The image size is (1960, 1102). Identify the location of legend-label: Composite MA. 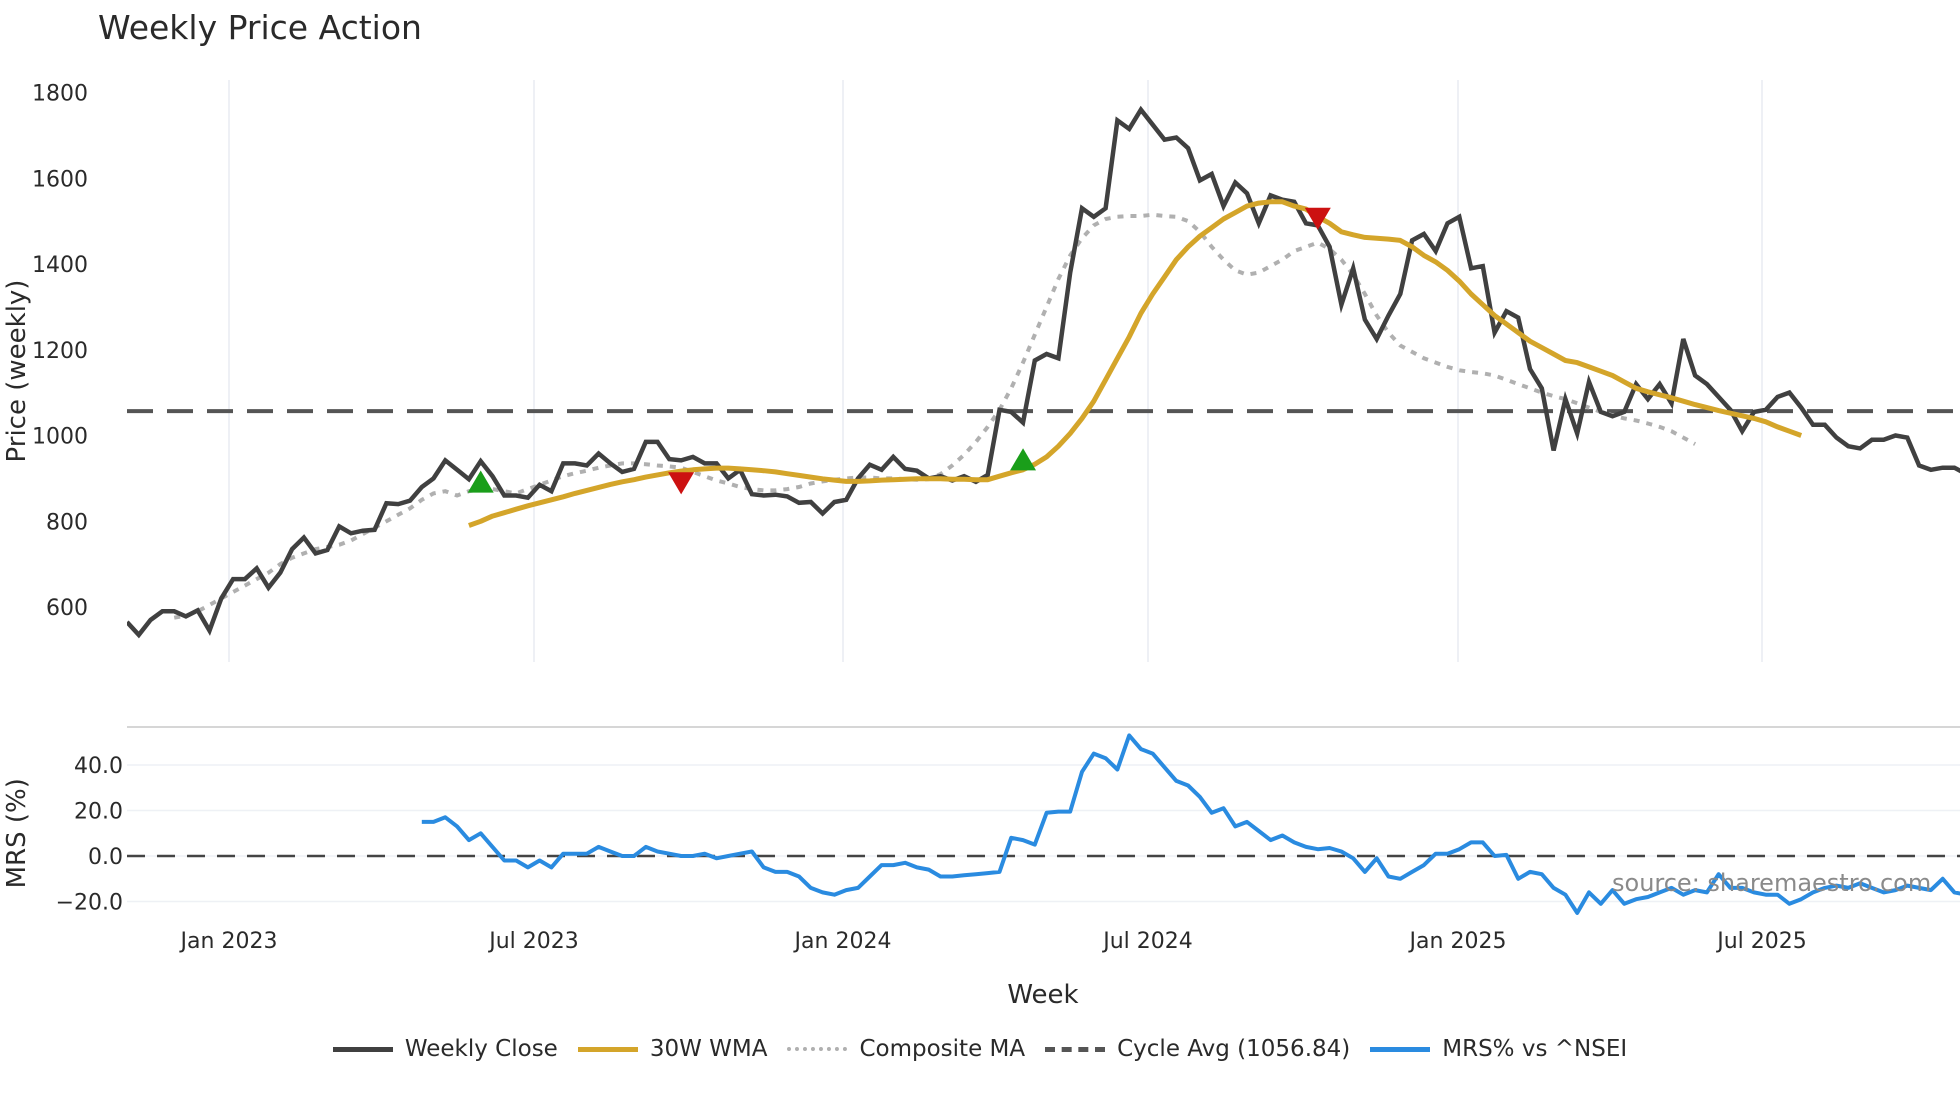
(942, 1049).